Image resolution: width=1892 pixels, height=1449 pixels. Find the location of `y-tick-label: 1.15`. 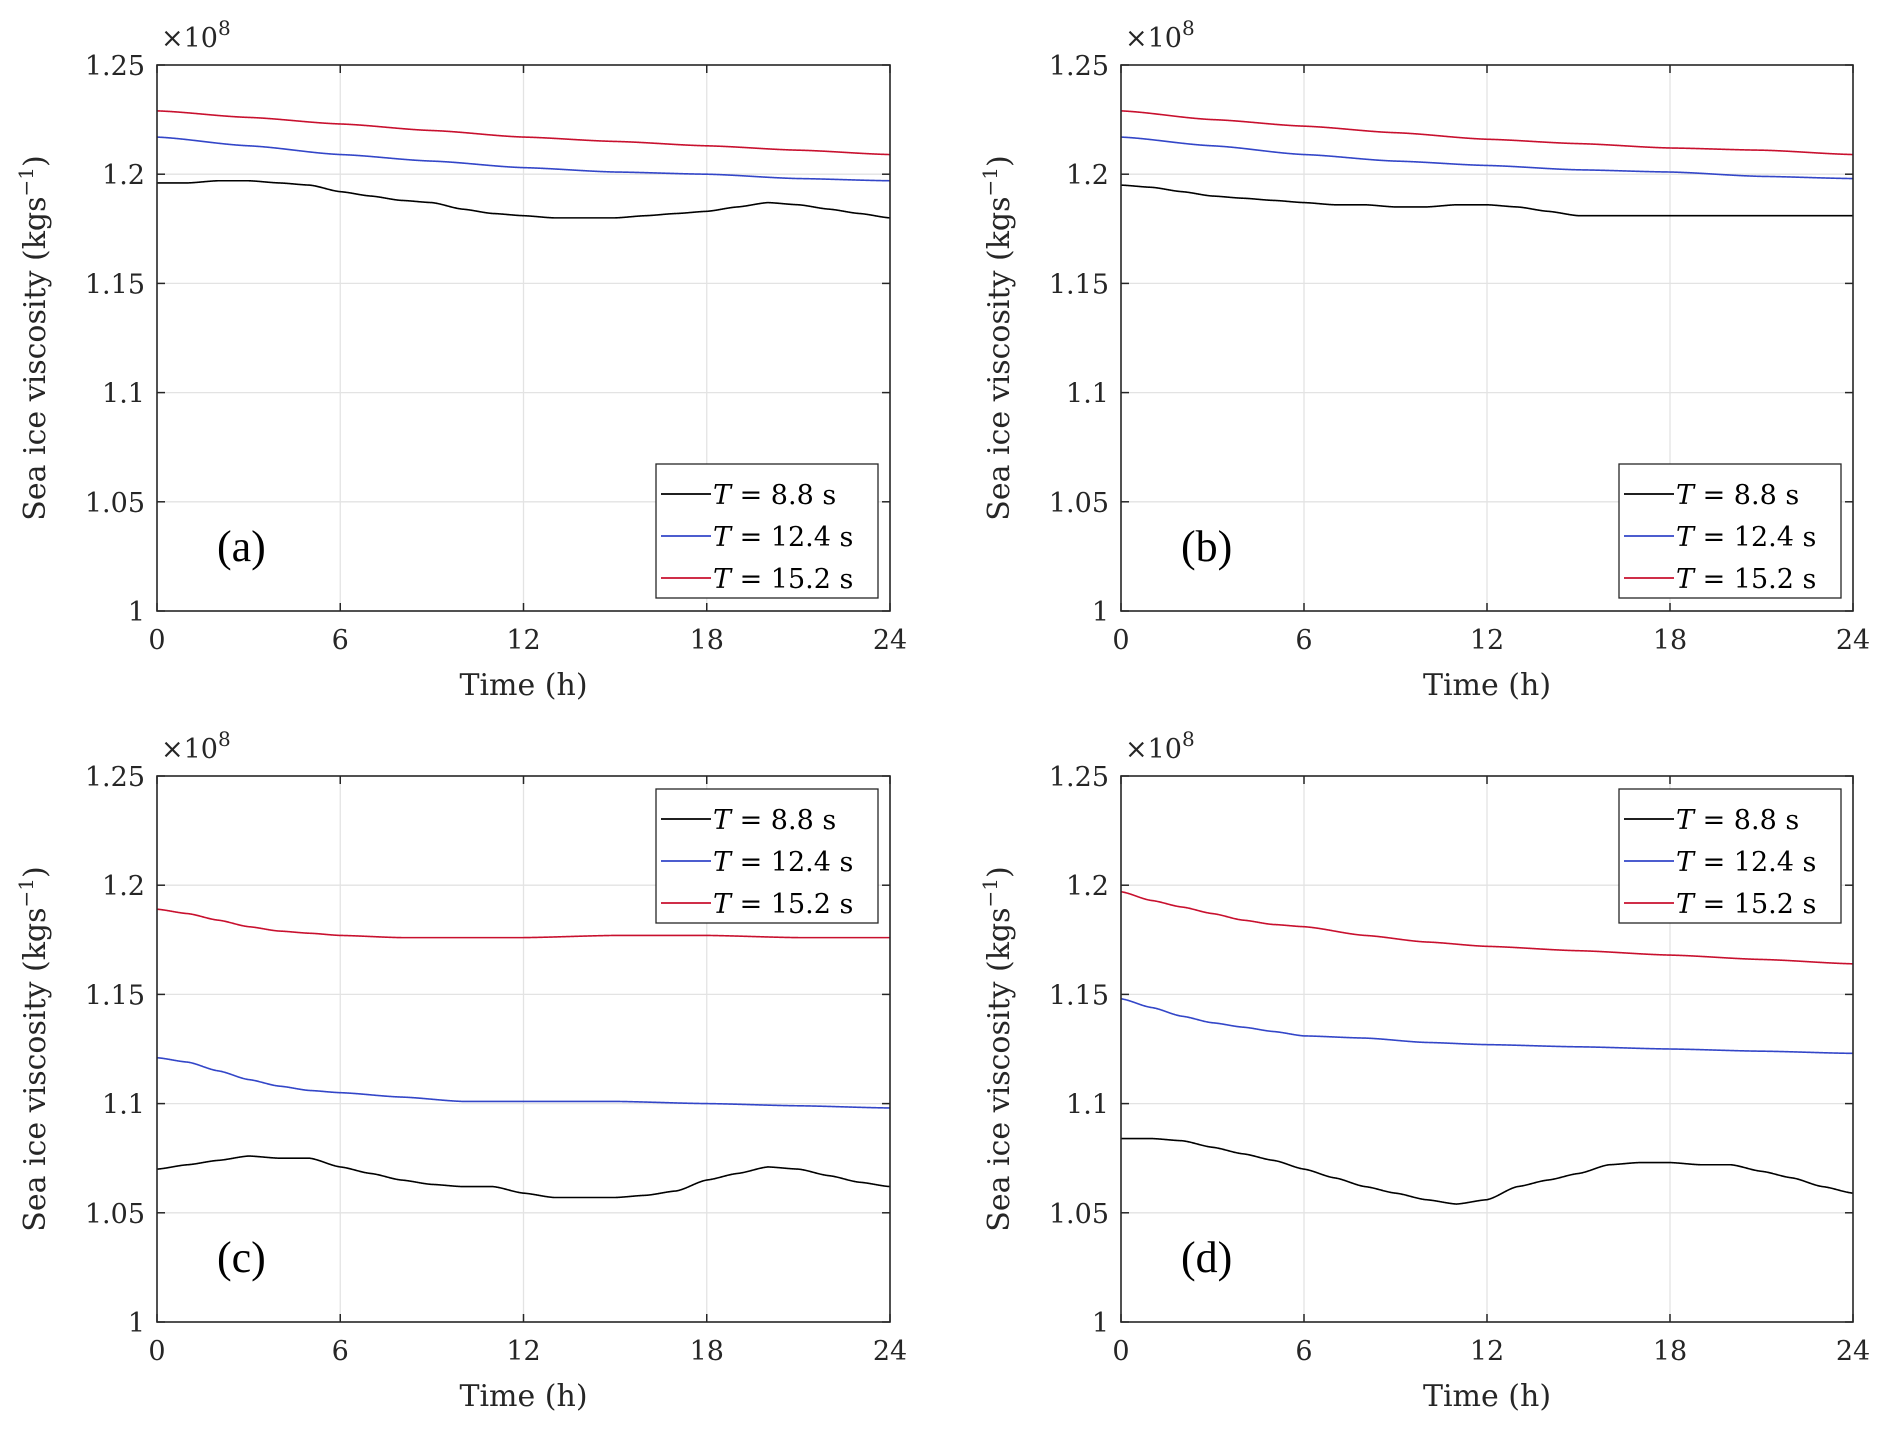

y-tick-label: 1.15 is located at coordinates (1079, 284).